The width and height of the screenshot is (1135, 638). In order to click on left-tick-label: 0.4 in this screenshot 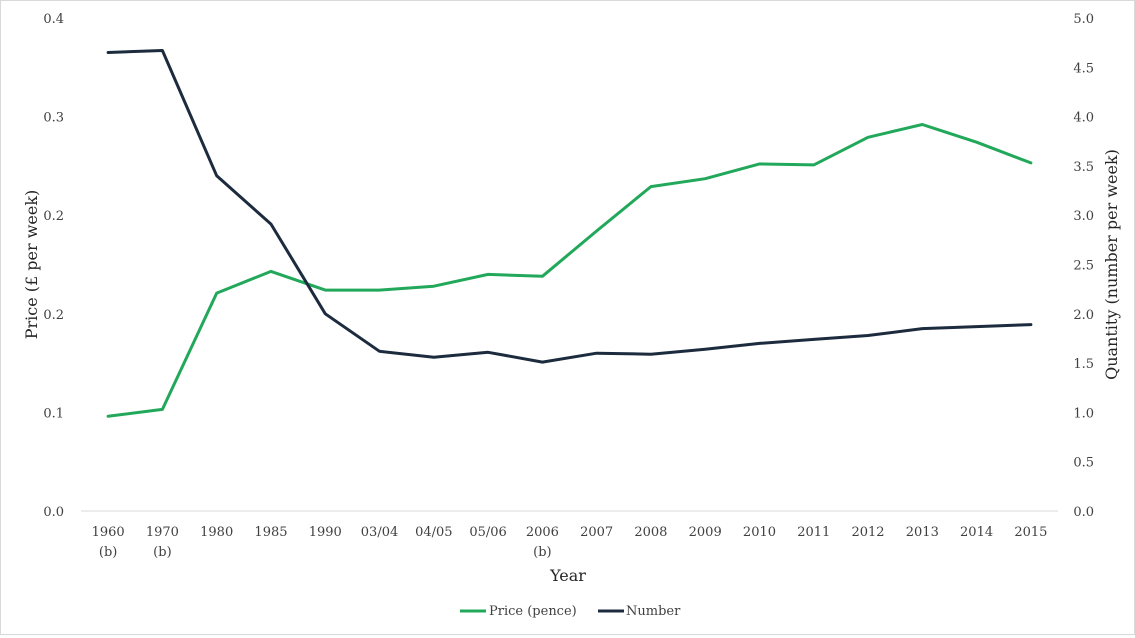, I will do `click(53, 19)`.